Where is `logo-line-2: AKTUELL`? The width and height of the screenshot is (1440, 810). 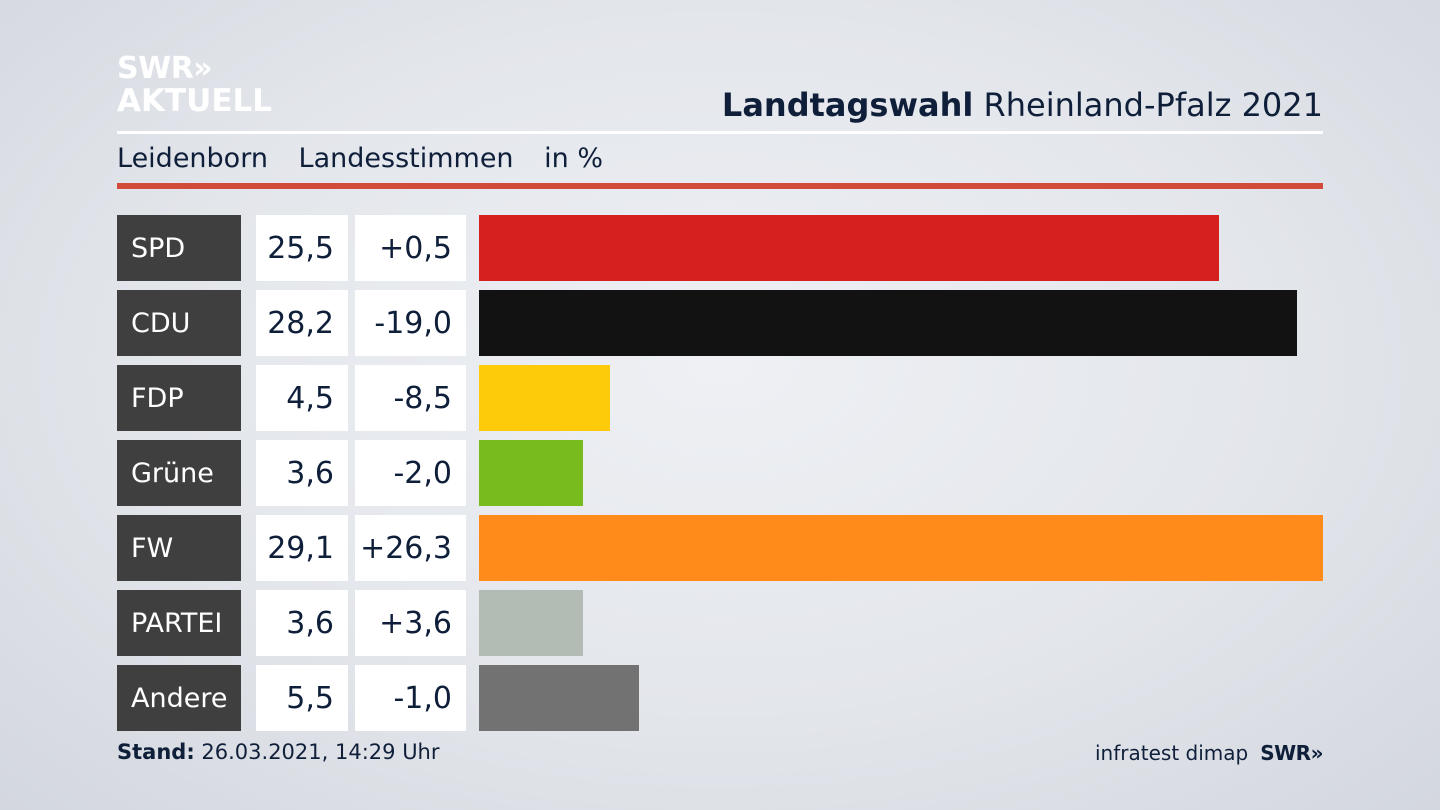 logo-line-2: AKTUELL is located at coordinates (195, 101).